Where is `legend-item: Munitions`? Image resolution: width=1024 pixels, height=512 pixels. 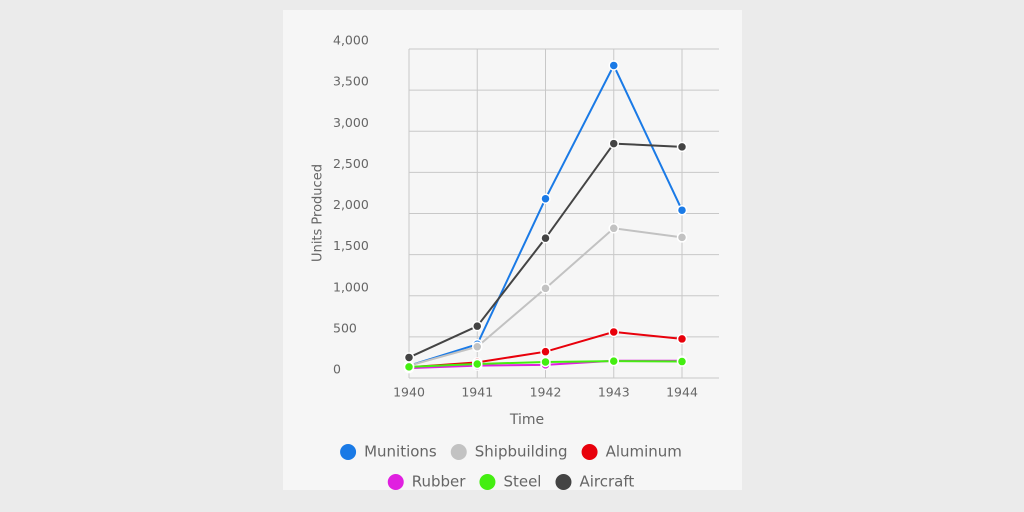 legend-item: Munitions is located at coordinates (388, 452).